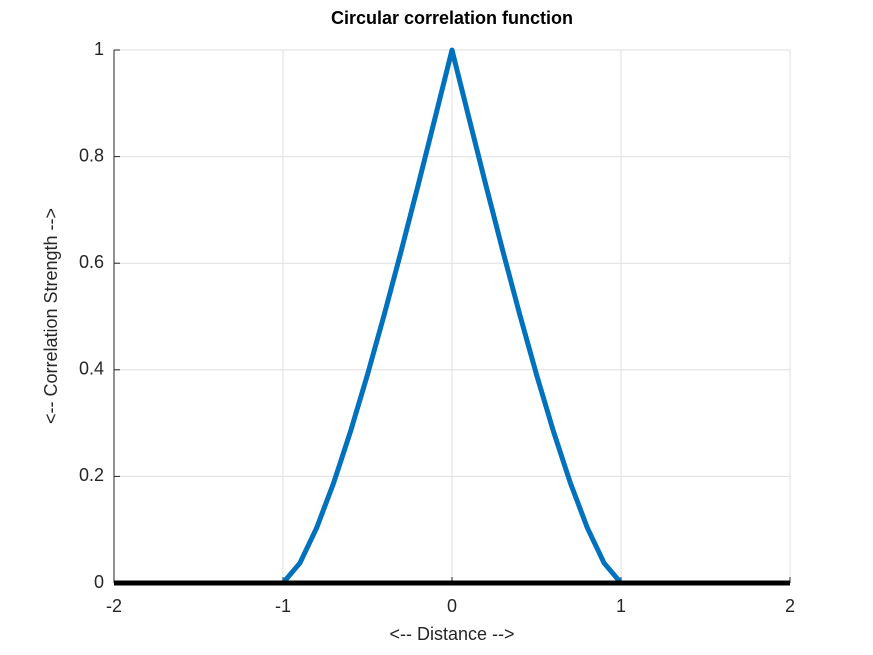 This screenshot has width=873, height=655. I want to click on x-axis-label: <-- Distance -->, so click(451, 634).